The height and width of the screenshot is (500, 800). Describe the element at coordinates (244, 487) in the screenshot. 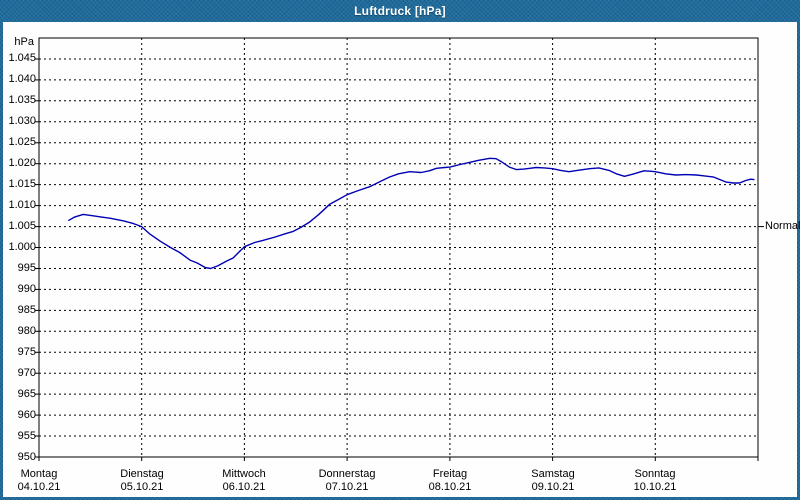

I see `x-axis-date-label: 06.10.21` at that location.